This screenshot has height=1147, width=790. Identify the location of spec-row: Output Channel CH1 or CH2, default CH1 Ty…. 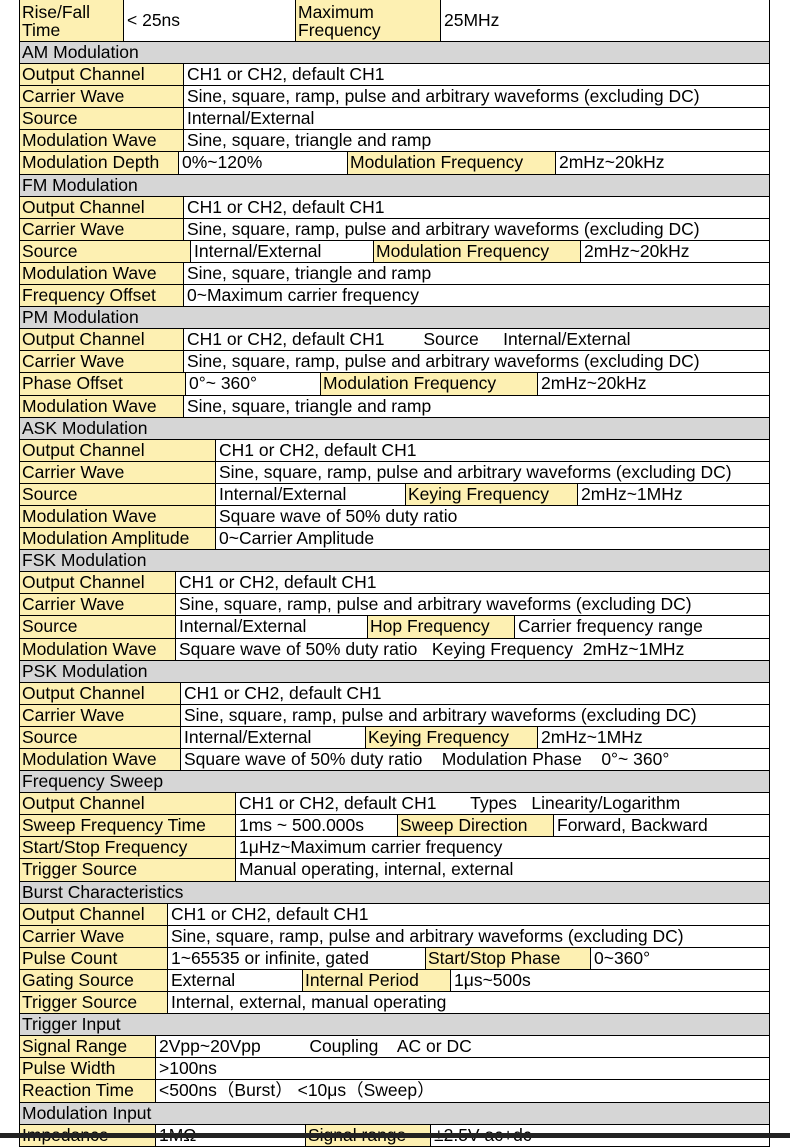
(394, 803).